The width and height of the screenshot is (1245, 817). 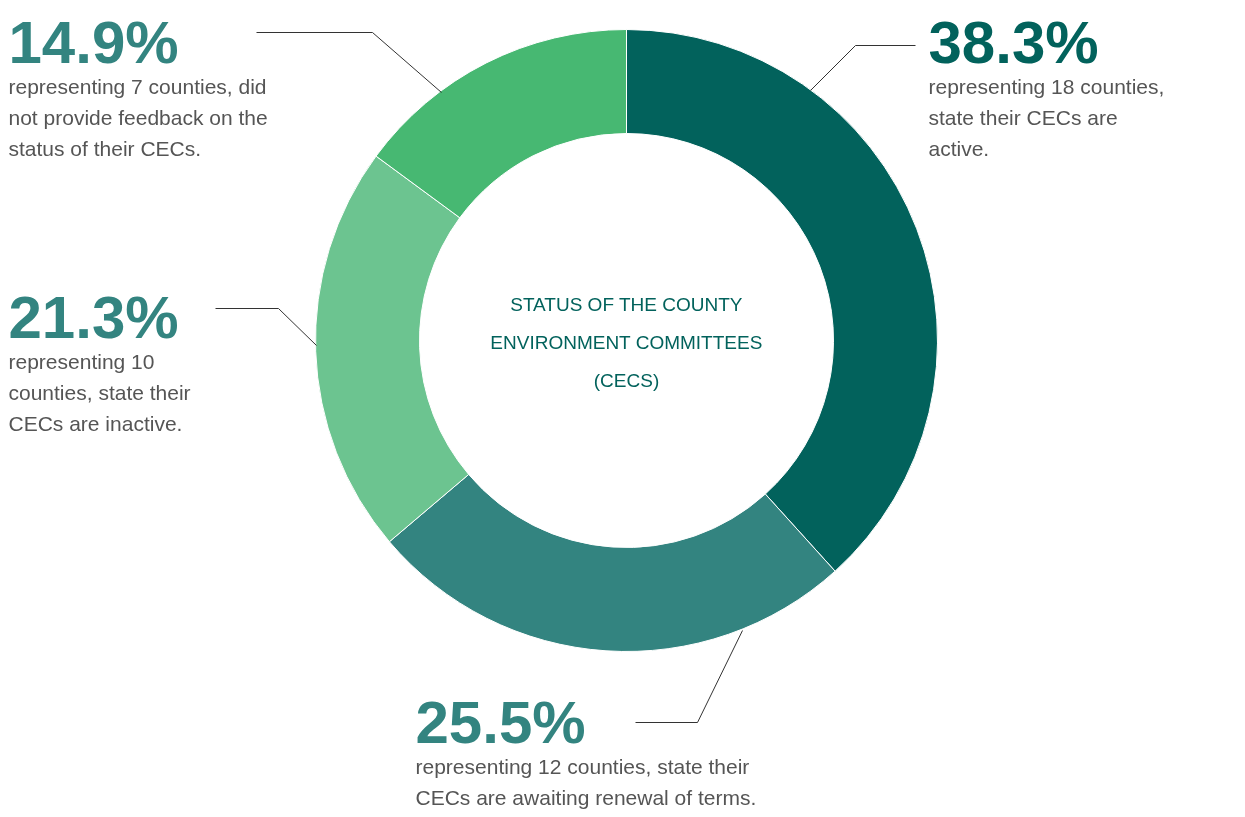 I want to click on slice-label: representing 12 counties, state their CECs are awaiting renewal of terms., so click(x=586, y=781).